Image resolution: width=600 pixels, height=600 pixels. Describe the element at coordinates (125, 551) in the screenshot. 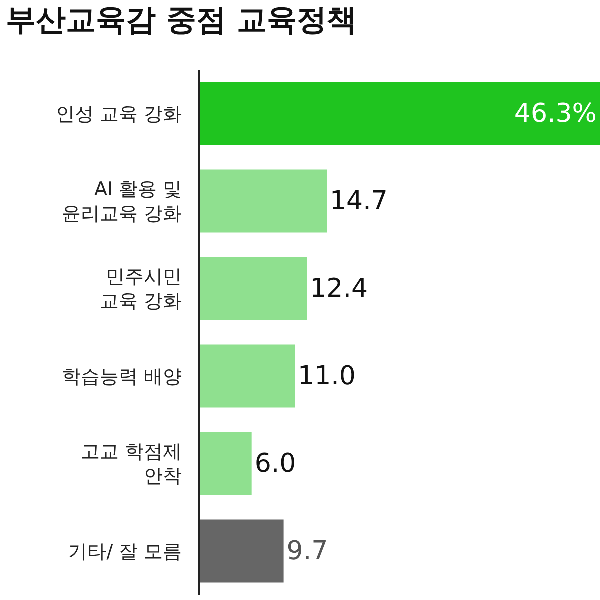

I see `y-tick-label: 기타/ 잘 모름` at that location.